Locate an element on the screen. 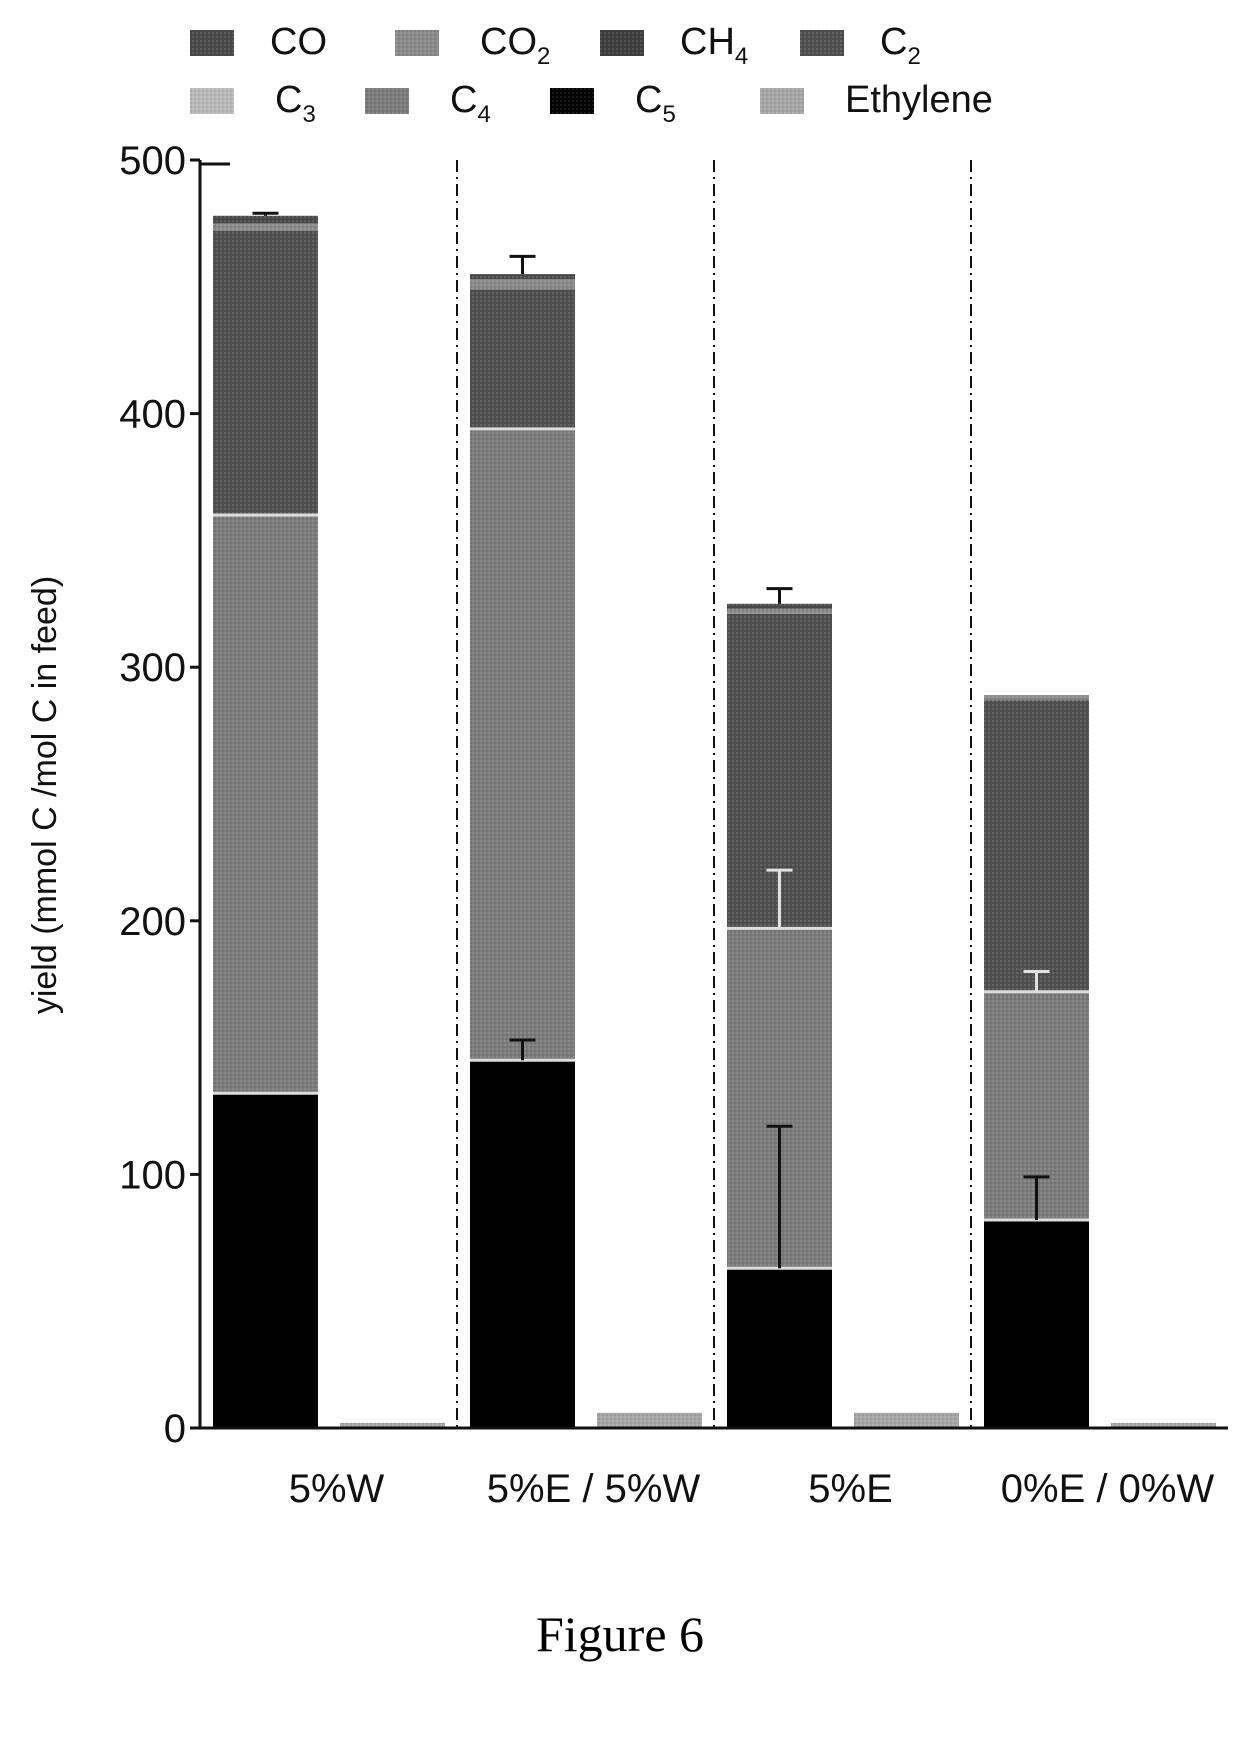  category-label: 5%E is located at coordinates (850, 1489).